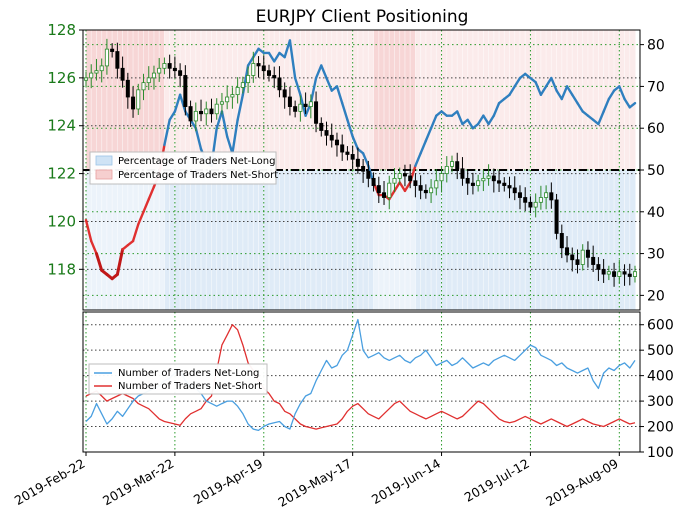  What do you see at coordinates (660, 351) in the screenshot?
I see `count-tick-label: 500` at bounding box center [660, 351].